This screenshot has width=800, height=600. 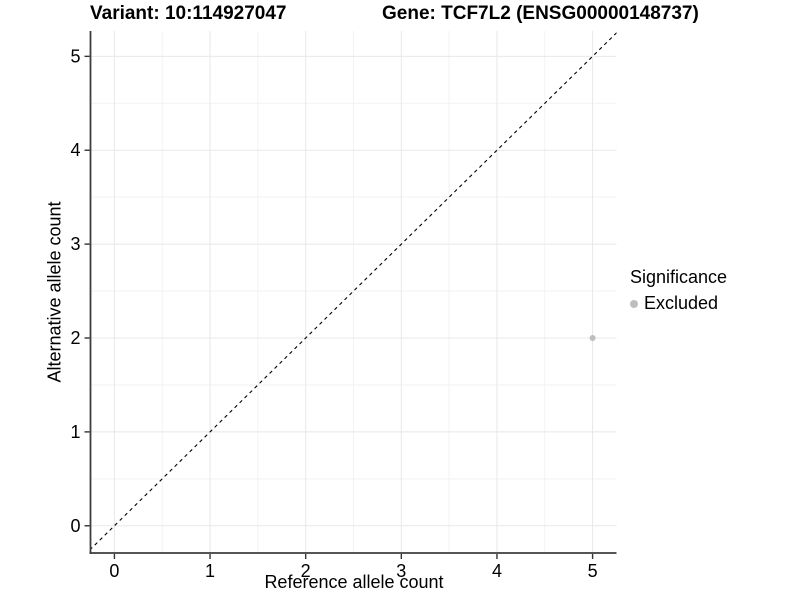 I want to click on y-tick-label: 5, so click(x=75, y=56).